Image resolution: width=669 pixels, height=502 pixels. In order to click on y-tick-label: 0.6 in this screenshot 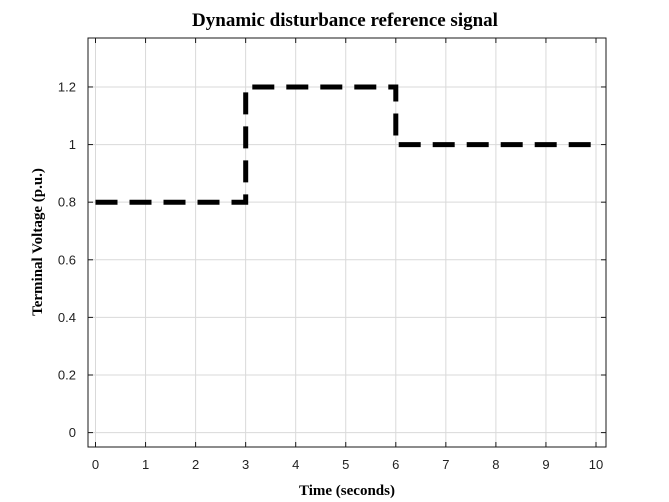, I will do `click(67, 259)`.